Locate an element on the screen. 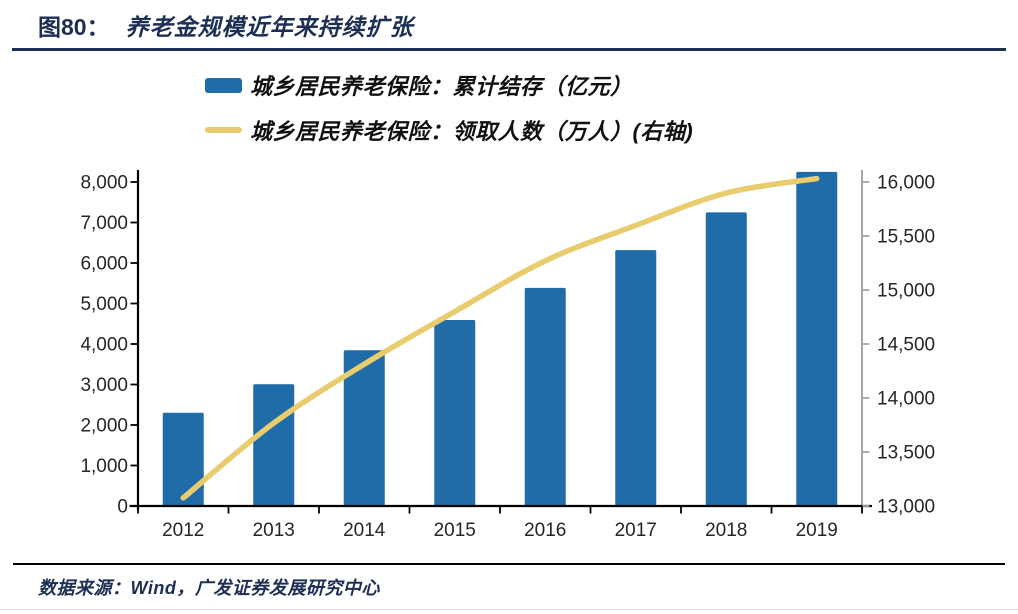  x-axis-label: 2016 is located at coordinates (545, 530).